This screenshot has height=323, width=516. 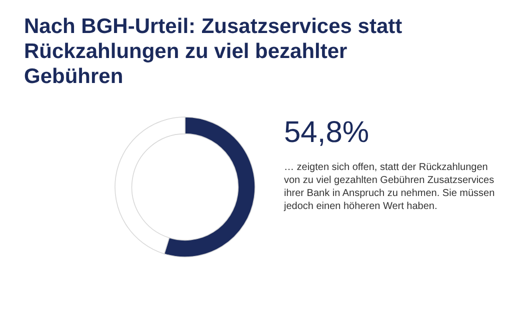 What do you see at coordinates (327, 132) in the screenshot?
I see `data-label: 54,8%` at bounding box center [327, 132].